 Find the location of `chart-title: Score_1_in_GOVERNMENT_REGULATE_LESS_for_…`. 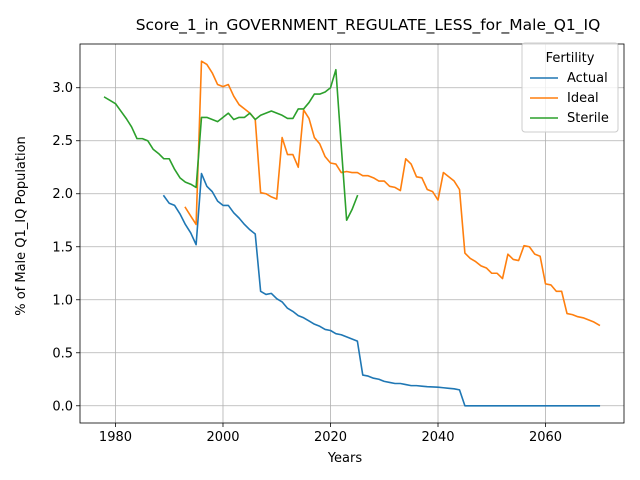

chart-title: Score_1_in_GOVERNMENT_REGULATE_LESS_for_… is located at coordinates (368, 25).